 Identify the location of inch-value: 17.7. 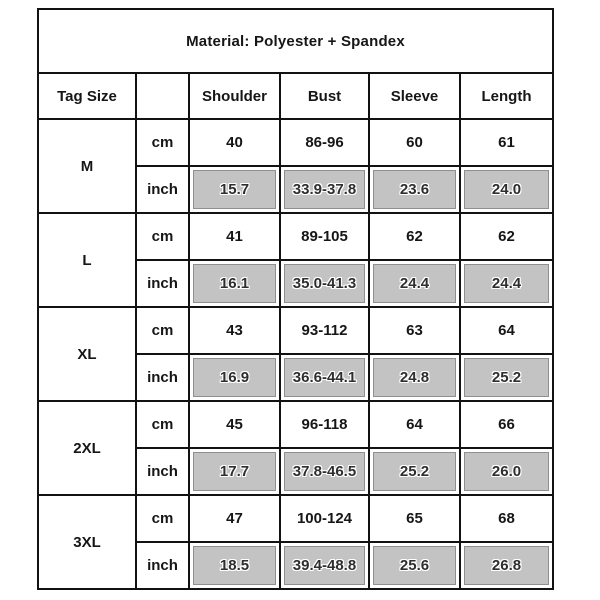
(234, 471).